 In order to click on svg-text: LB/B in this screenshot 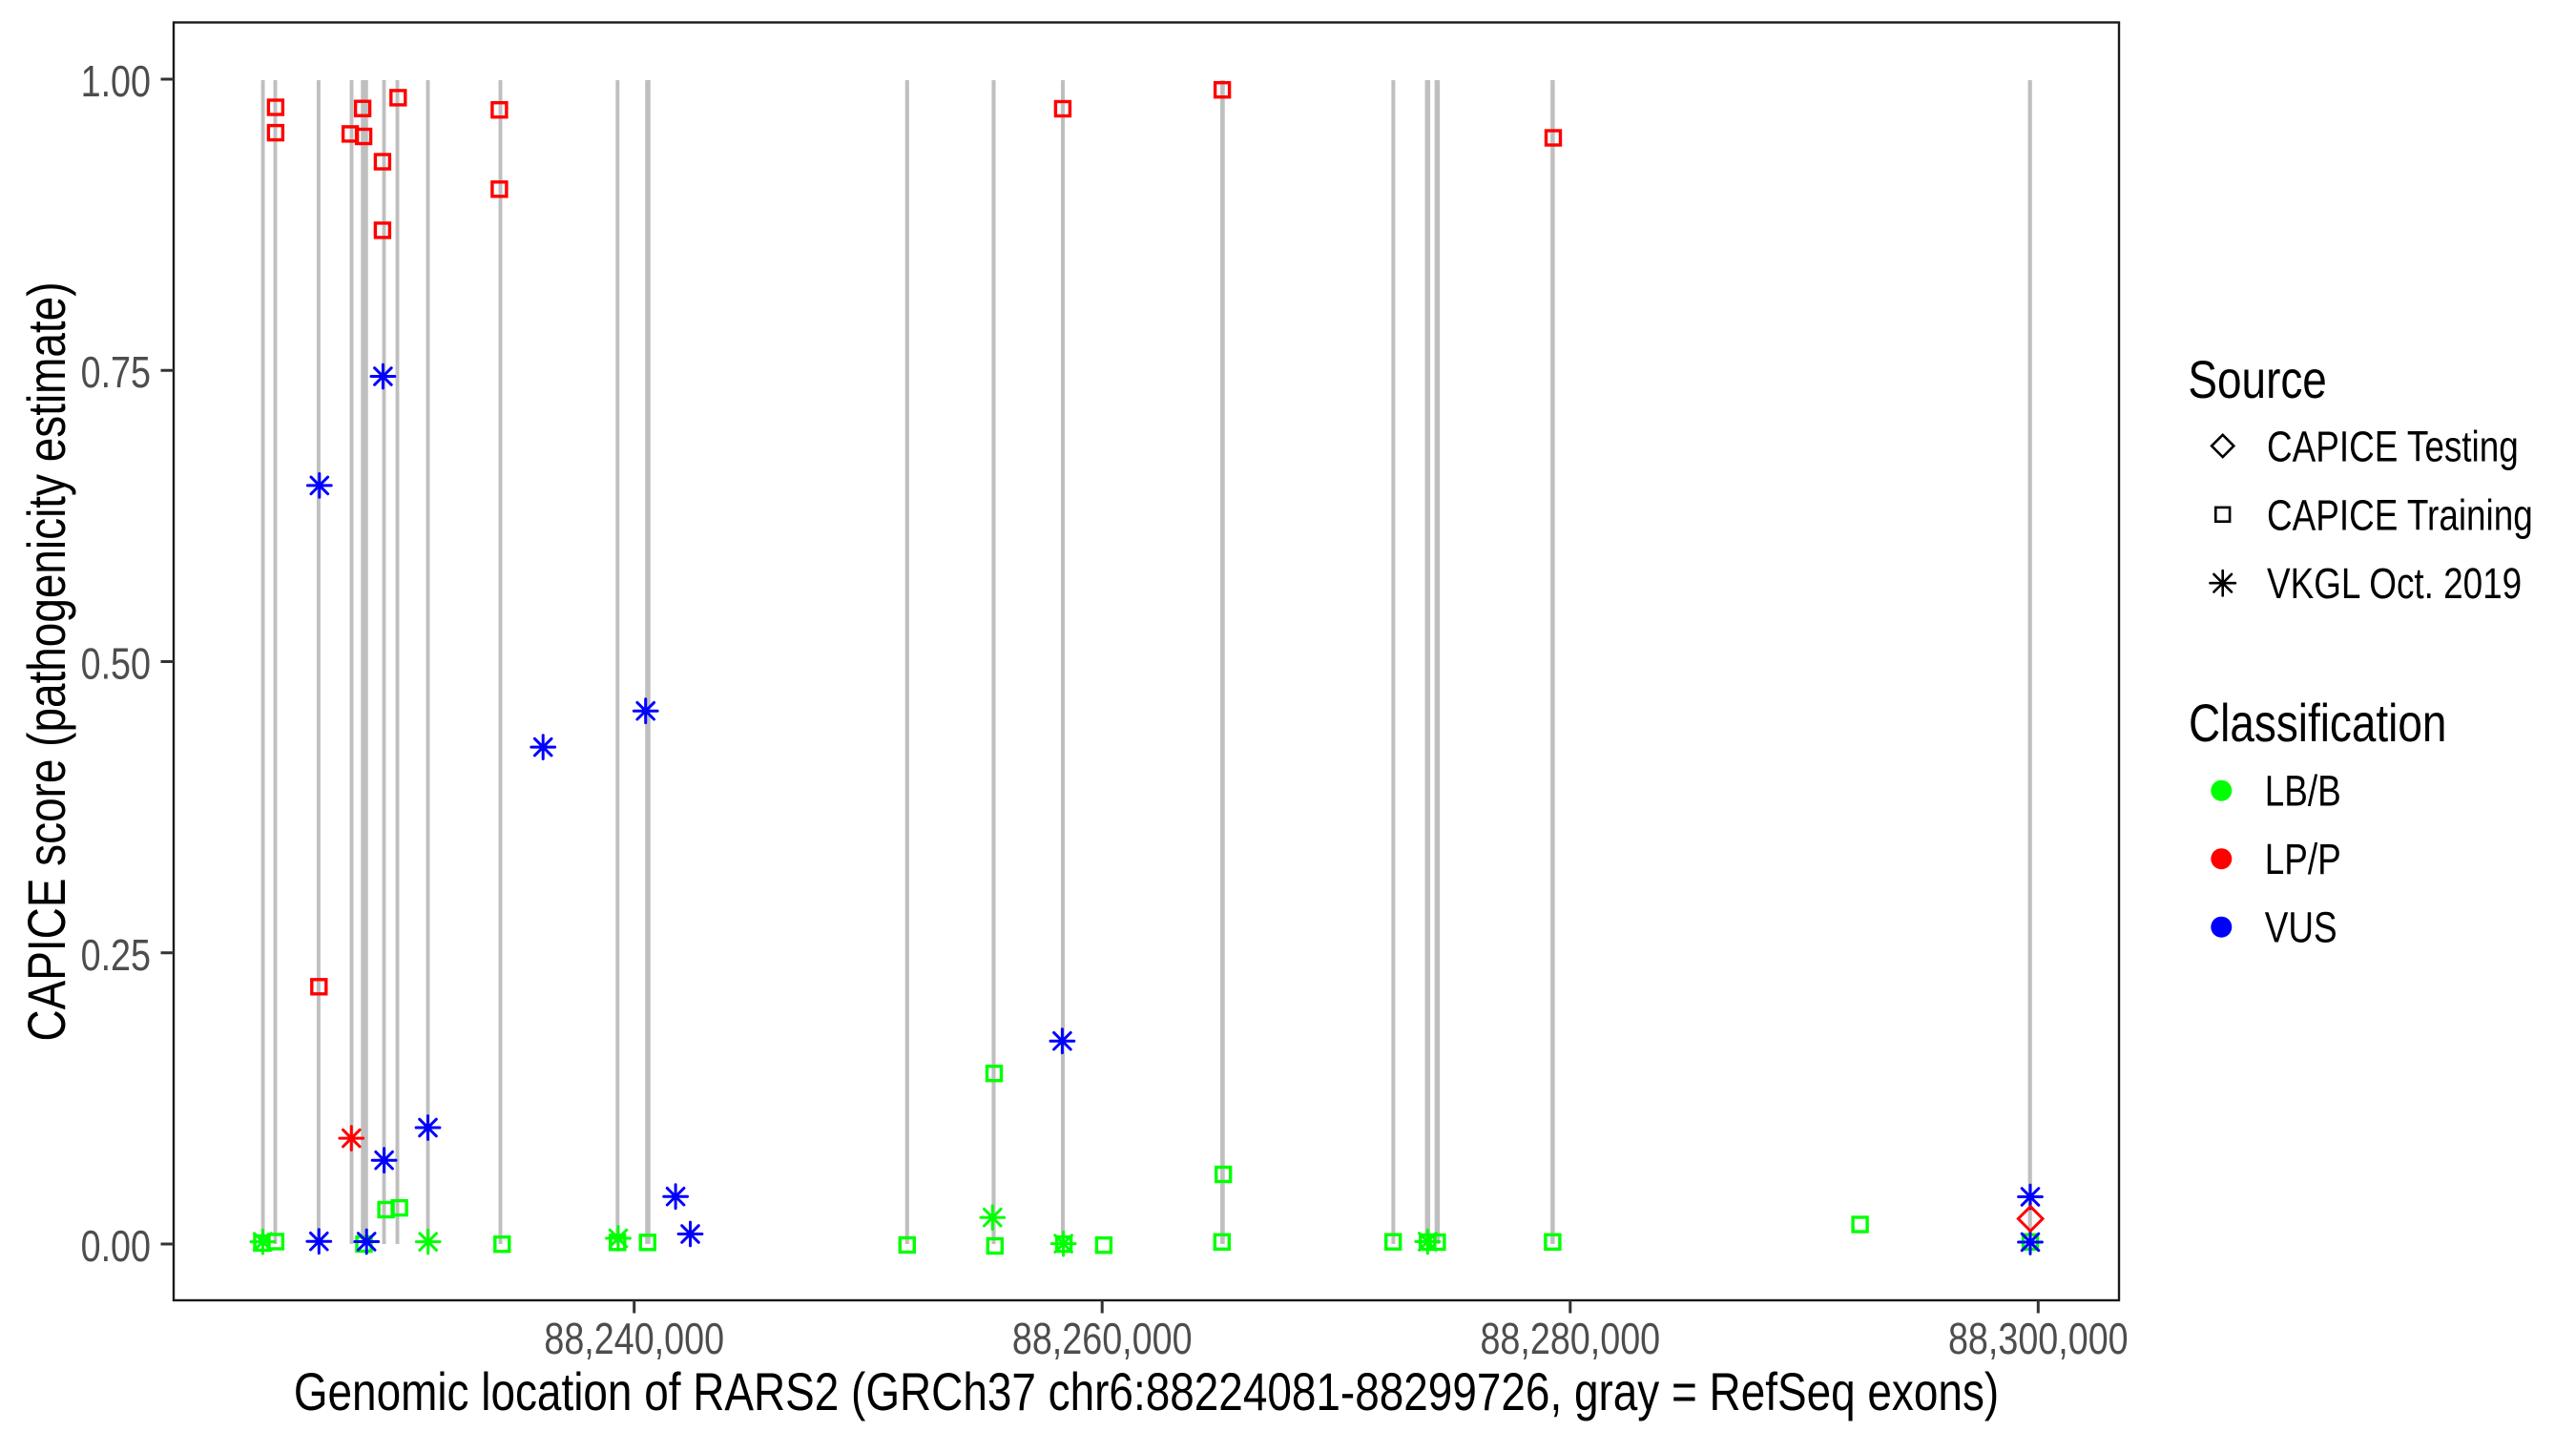, I will do `click(2303, 791)`.